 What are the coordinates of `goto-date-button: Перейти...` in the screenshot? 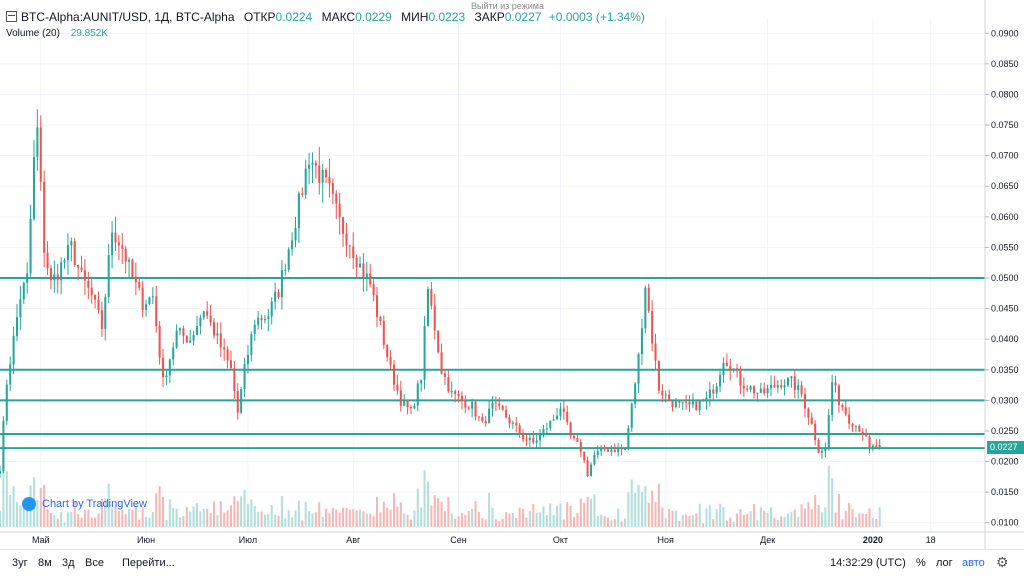 It's located at (148, 563).